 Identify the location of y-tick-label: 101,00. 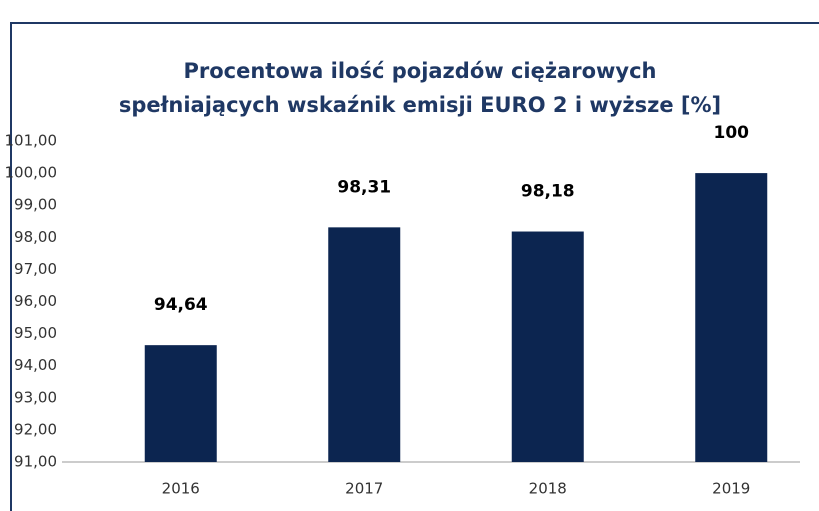
(31, 141).